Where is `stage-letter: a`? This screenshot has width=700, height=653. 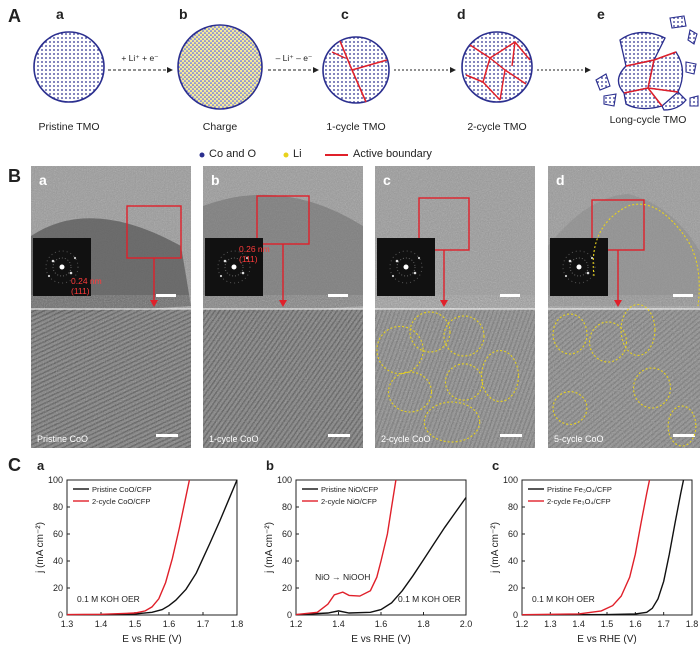 stage-letter: a is located at coordinates (60, 14).